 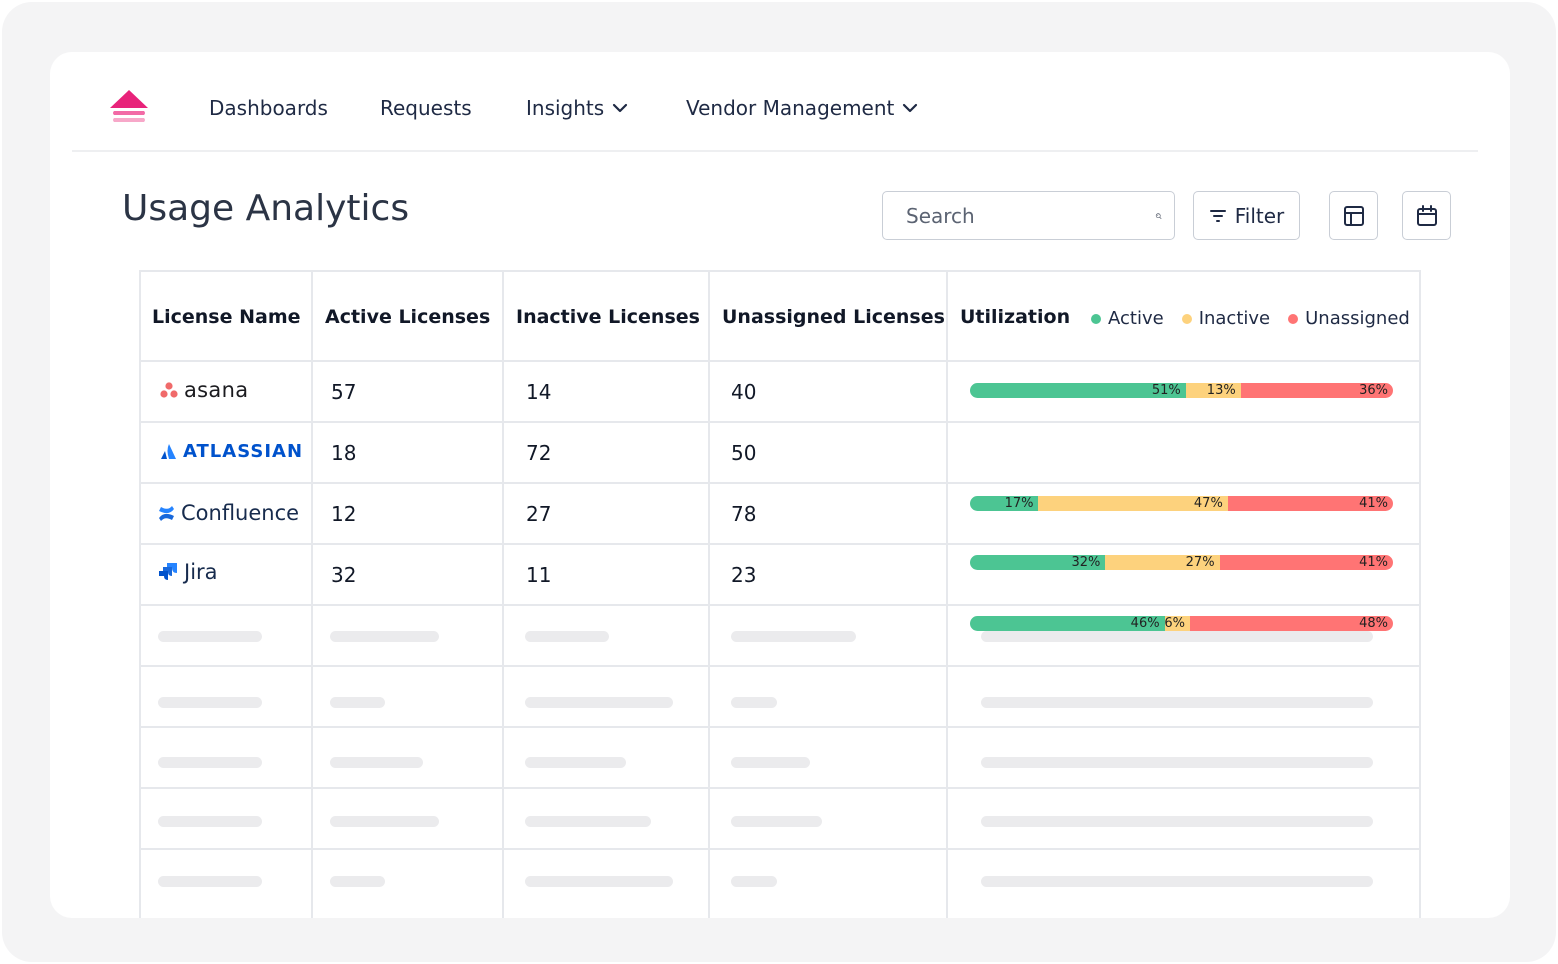 What do you see at coordinates (1217, 215) in the screenshot?
I see `filter-icon` at bounding box center [1217, 215].